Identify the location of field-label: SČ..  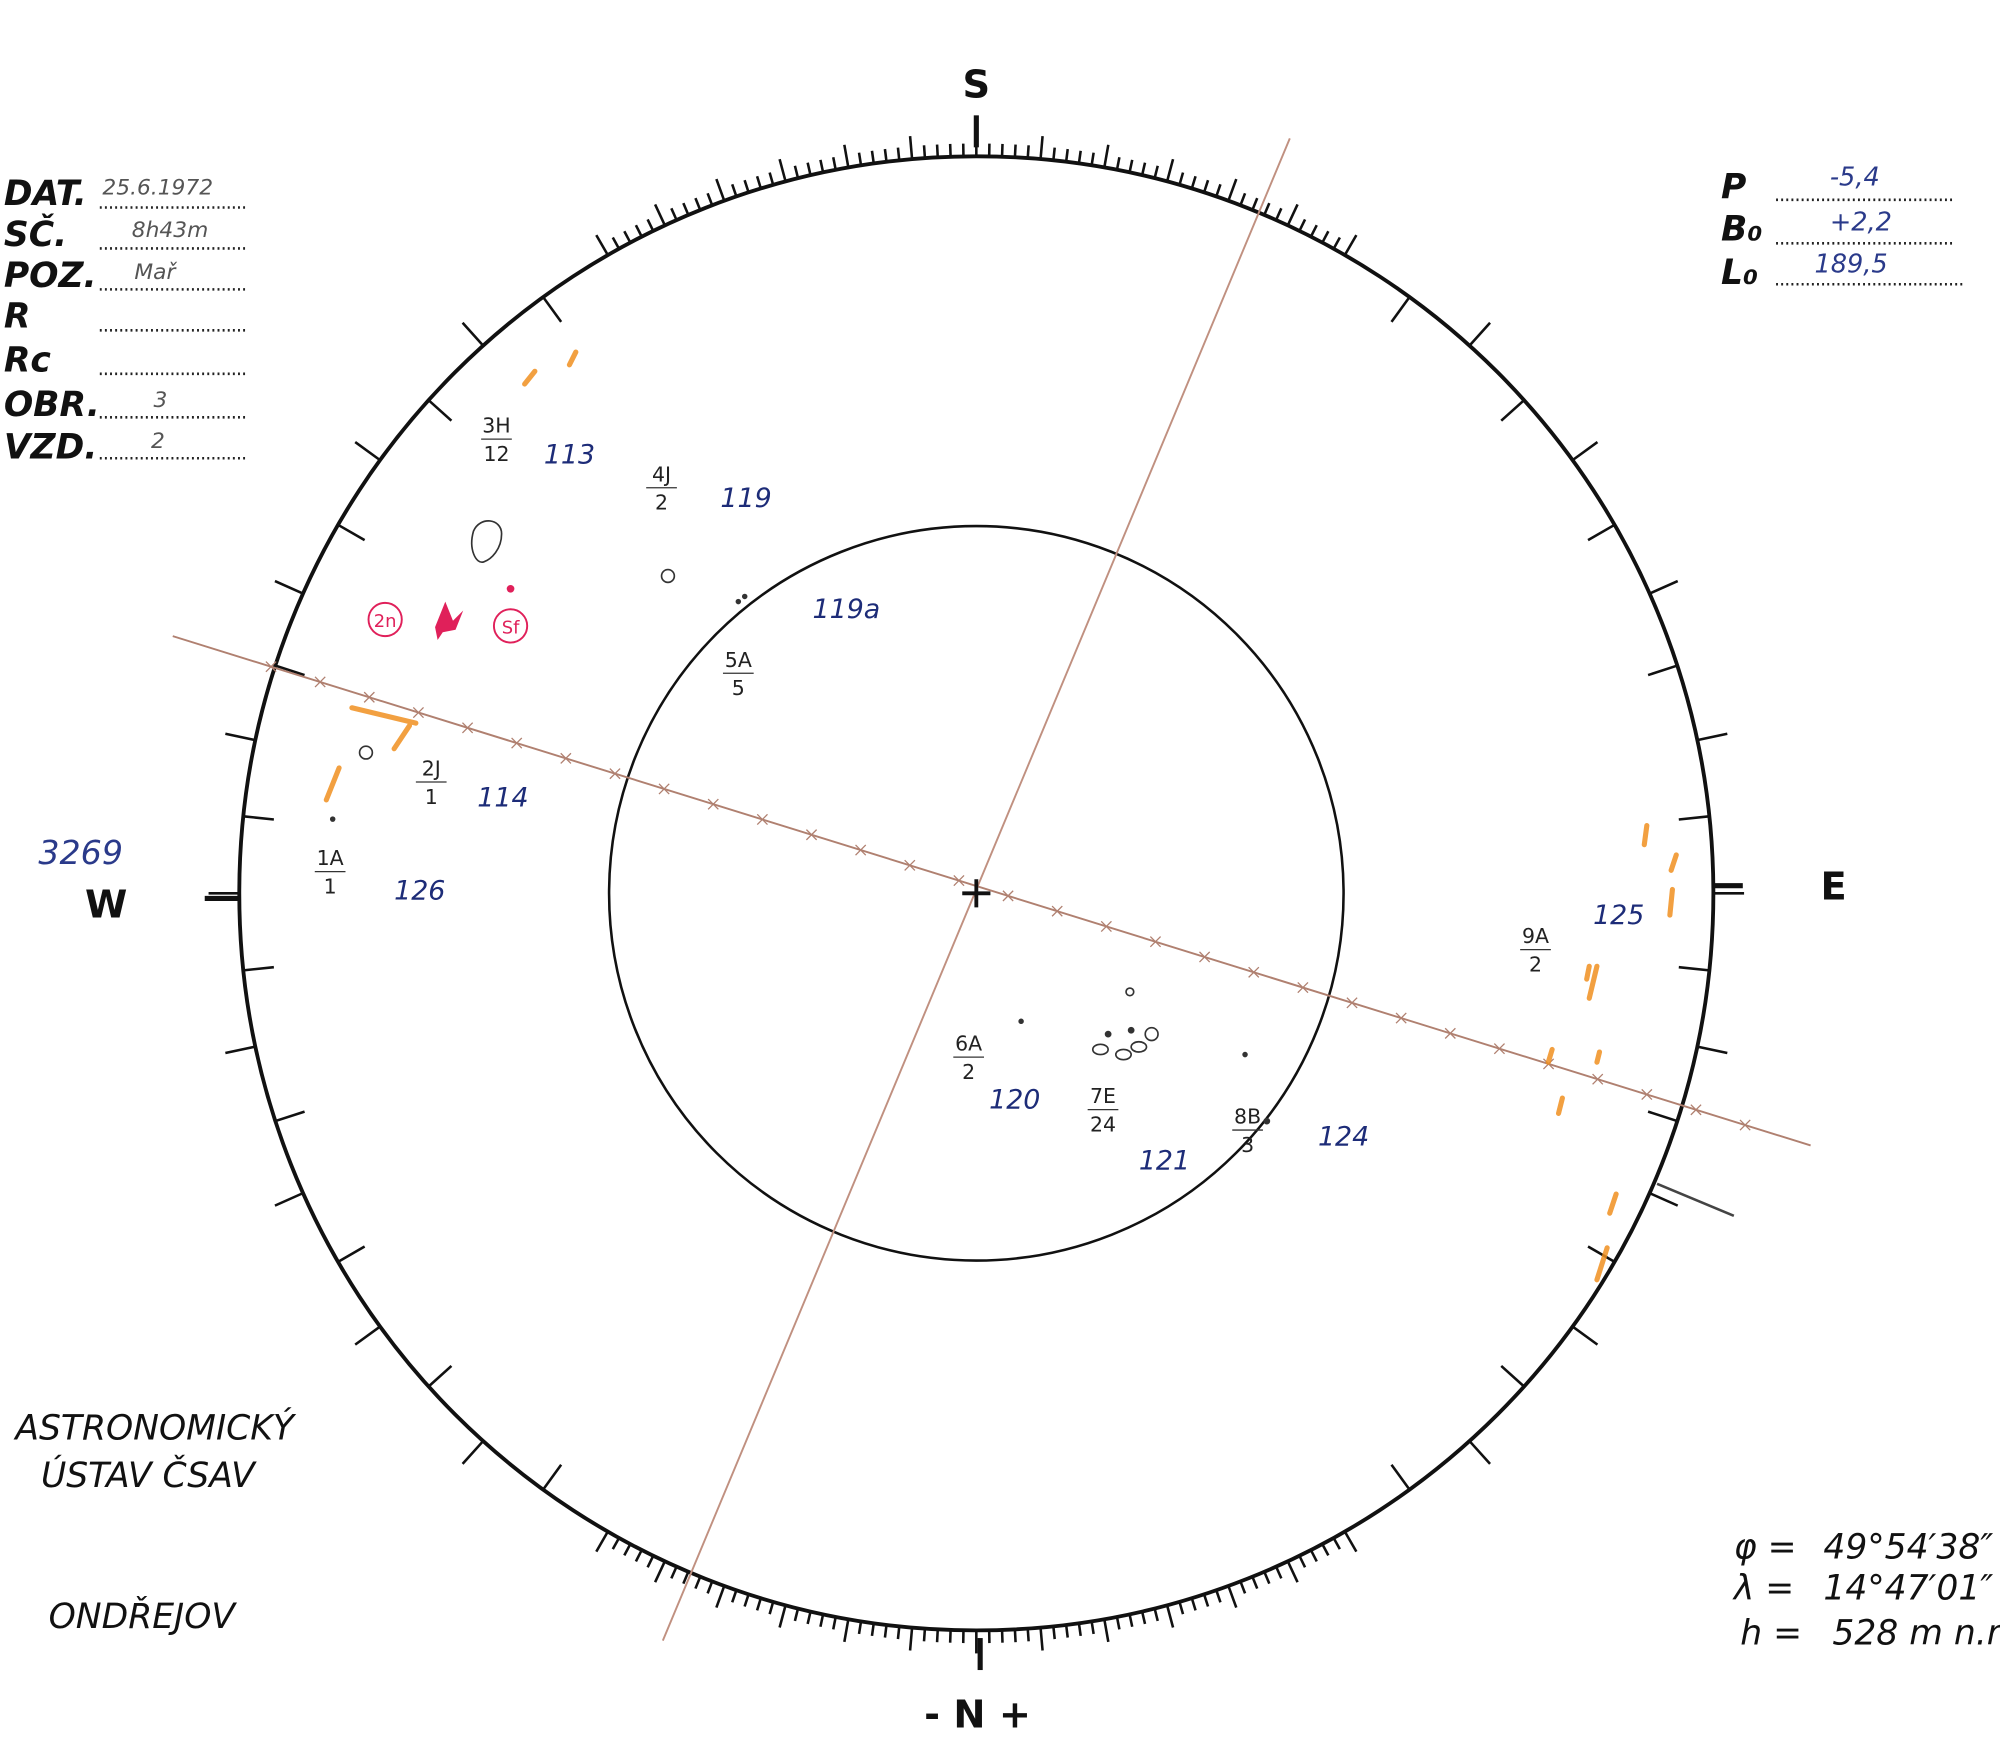
(35, 234).